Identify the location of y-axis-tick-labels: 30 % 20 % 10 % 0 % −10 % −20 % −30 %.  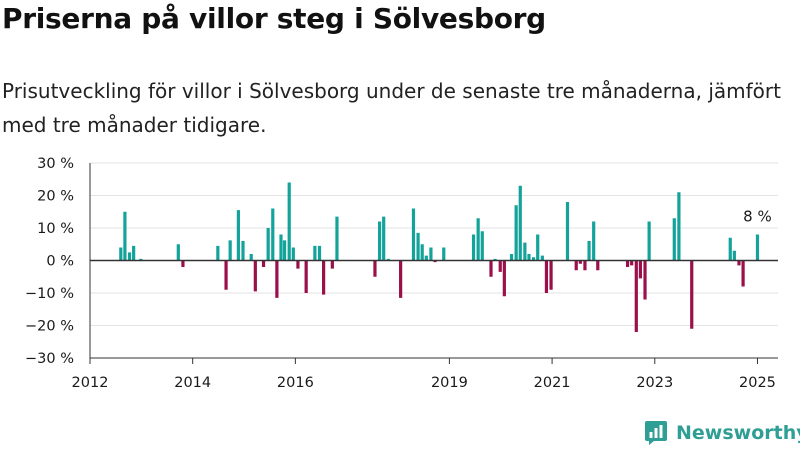
(49, 261).